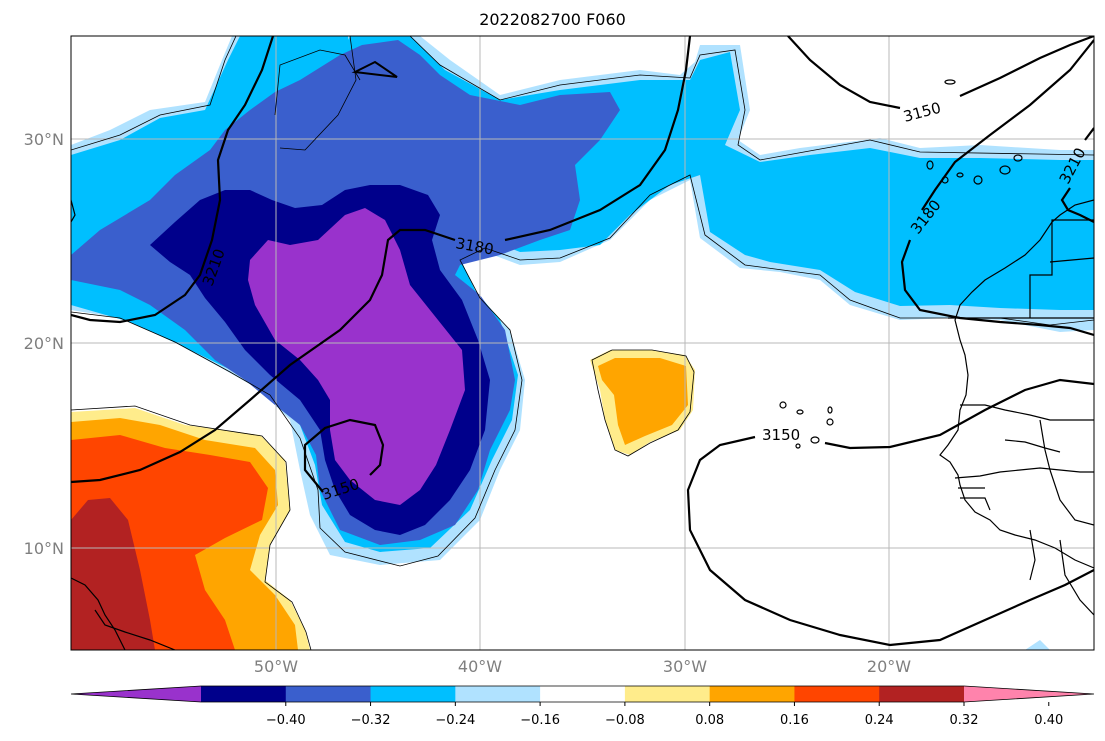 This screenshot has width=1105, height=741. What do you see at coordinates (1037, 645) in the screenshot?
I see `anomaly-fill-light-blue-se` at bounding box center [1037, 645].